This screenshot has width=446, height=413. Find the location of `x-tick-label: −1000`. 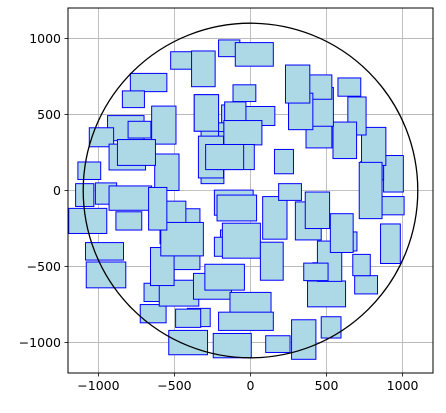

x-tick-label: −1000 is located at coordinates (98, 385).